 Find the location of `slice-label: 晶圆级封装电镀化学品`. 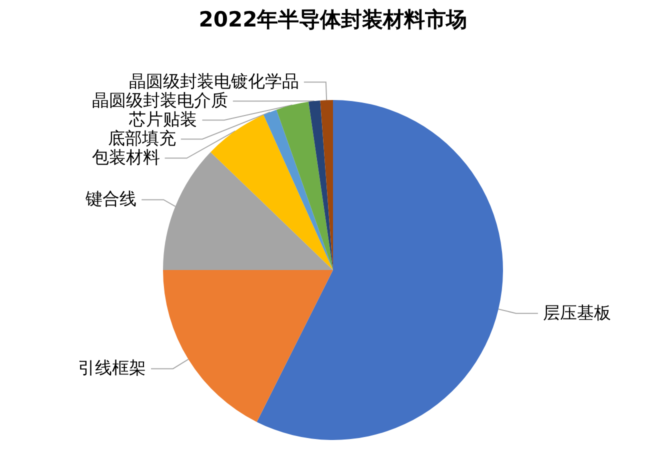

slice-label: 晶圆级封装电镀化学品 is located at coordinates (213, 82).